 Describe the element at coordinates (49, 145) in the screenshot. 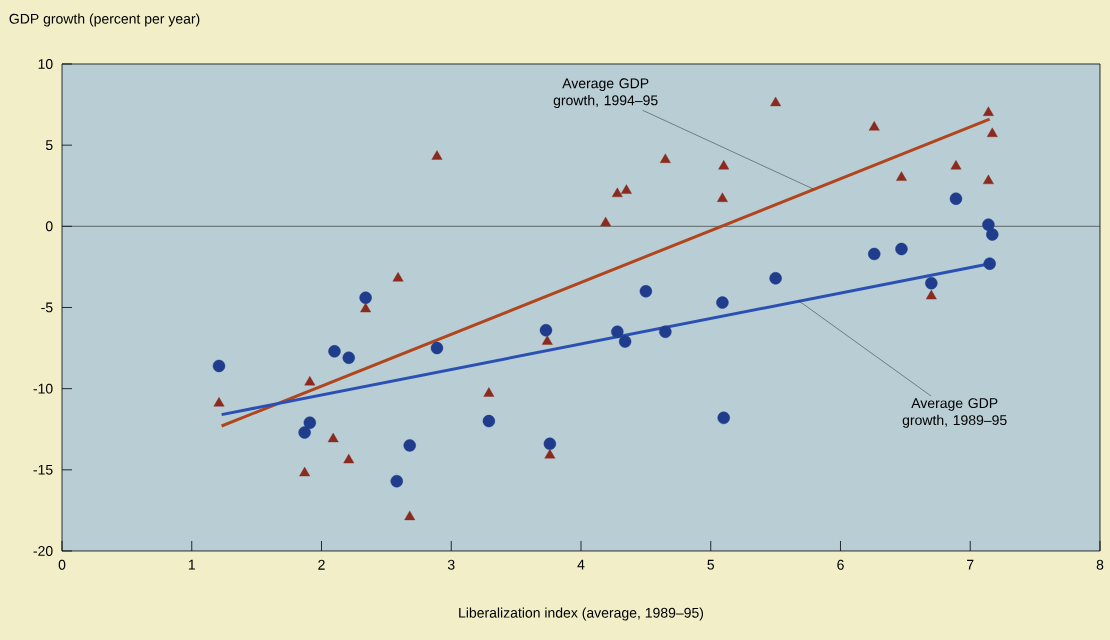

I see `y-tick-label: 5` at that location.